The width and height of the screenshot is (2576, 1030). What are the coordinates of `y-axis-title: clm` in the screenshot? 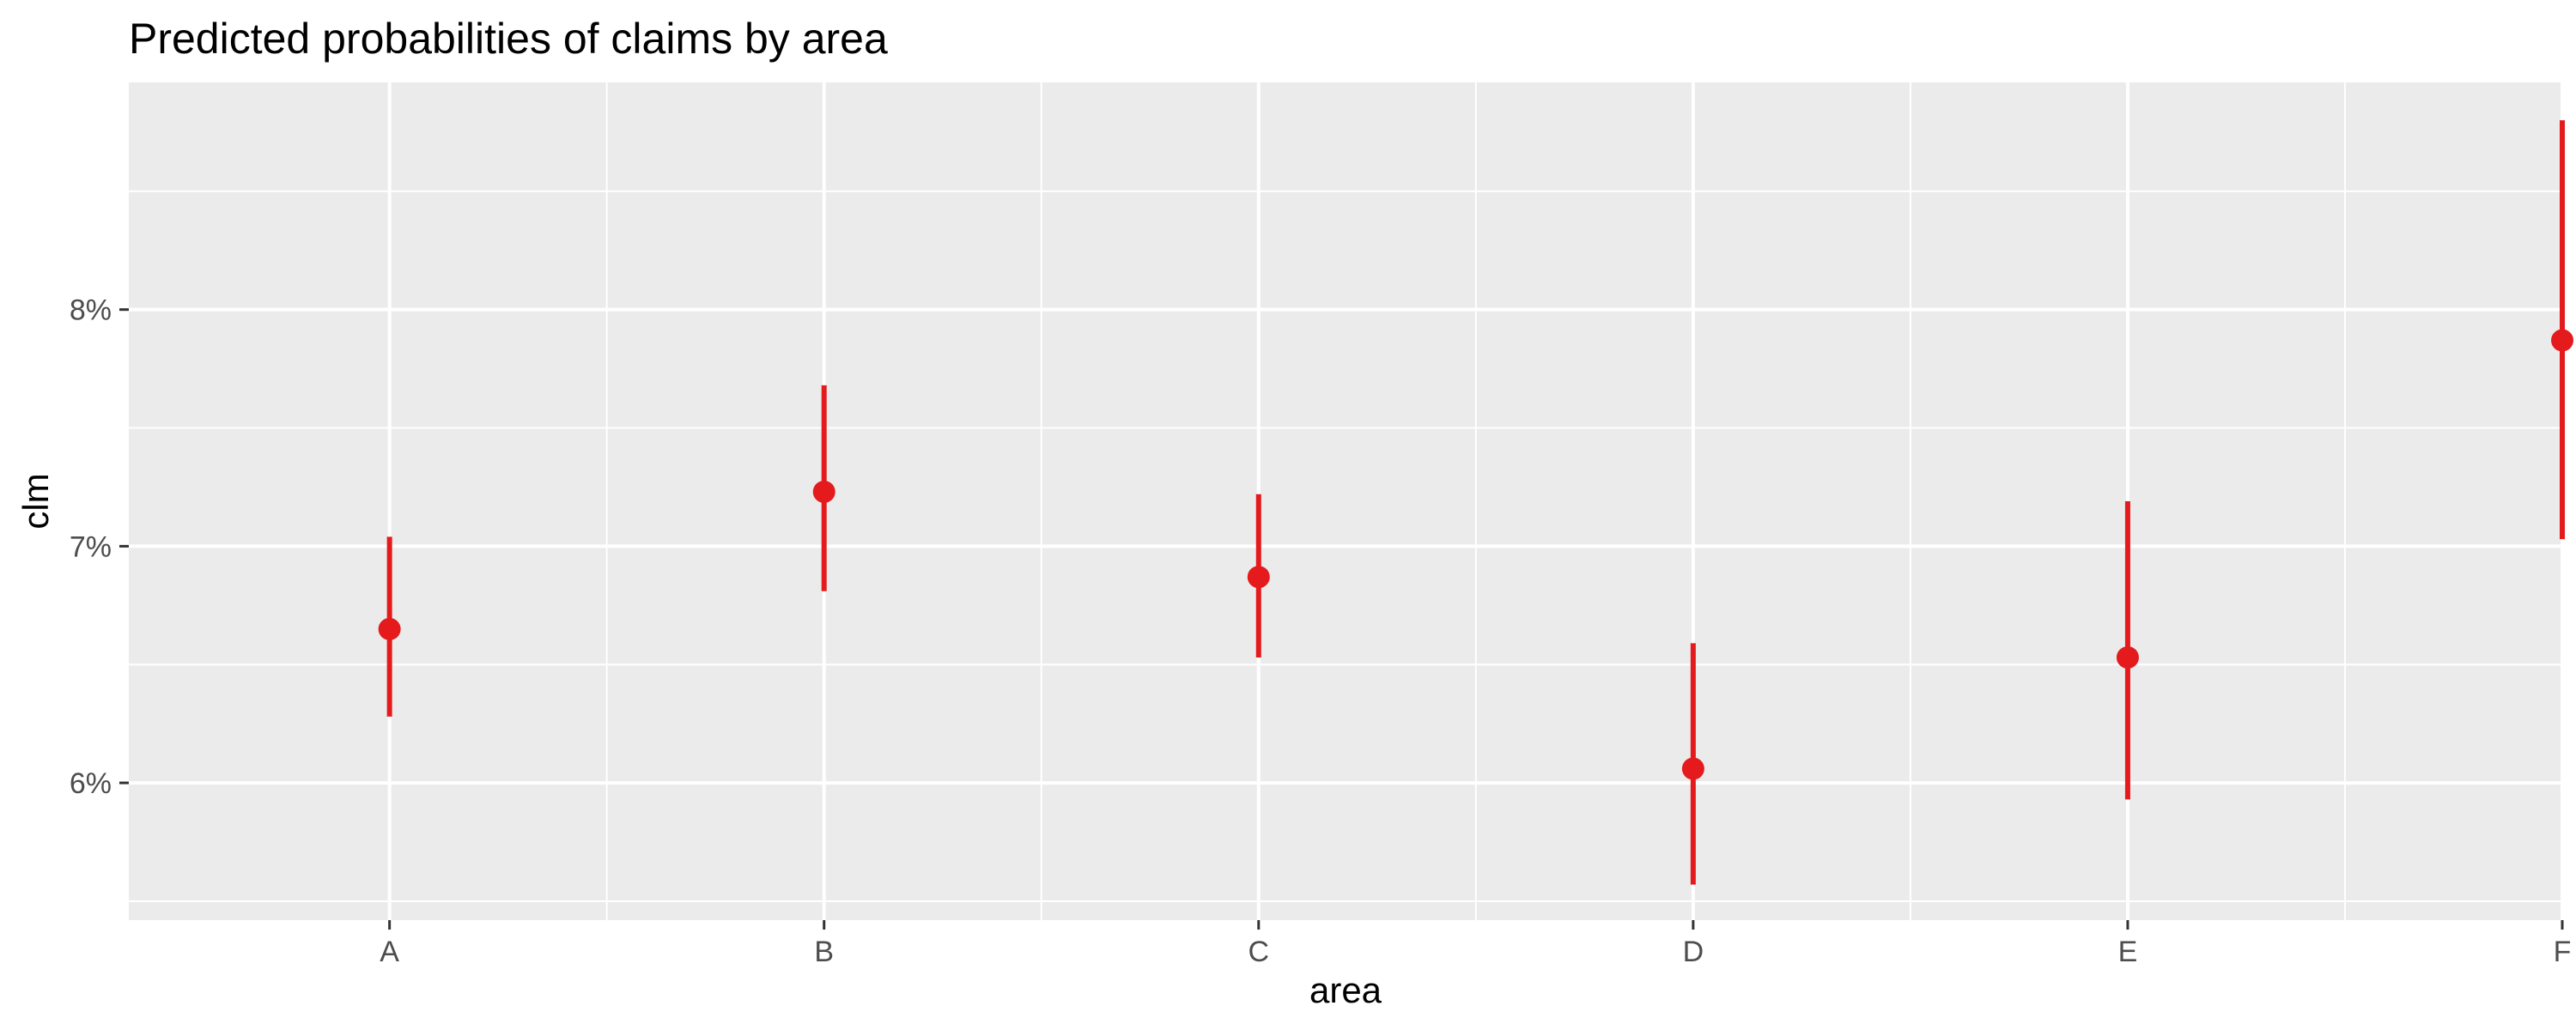 It's located at (36, 501).